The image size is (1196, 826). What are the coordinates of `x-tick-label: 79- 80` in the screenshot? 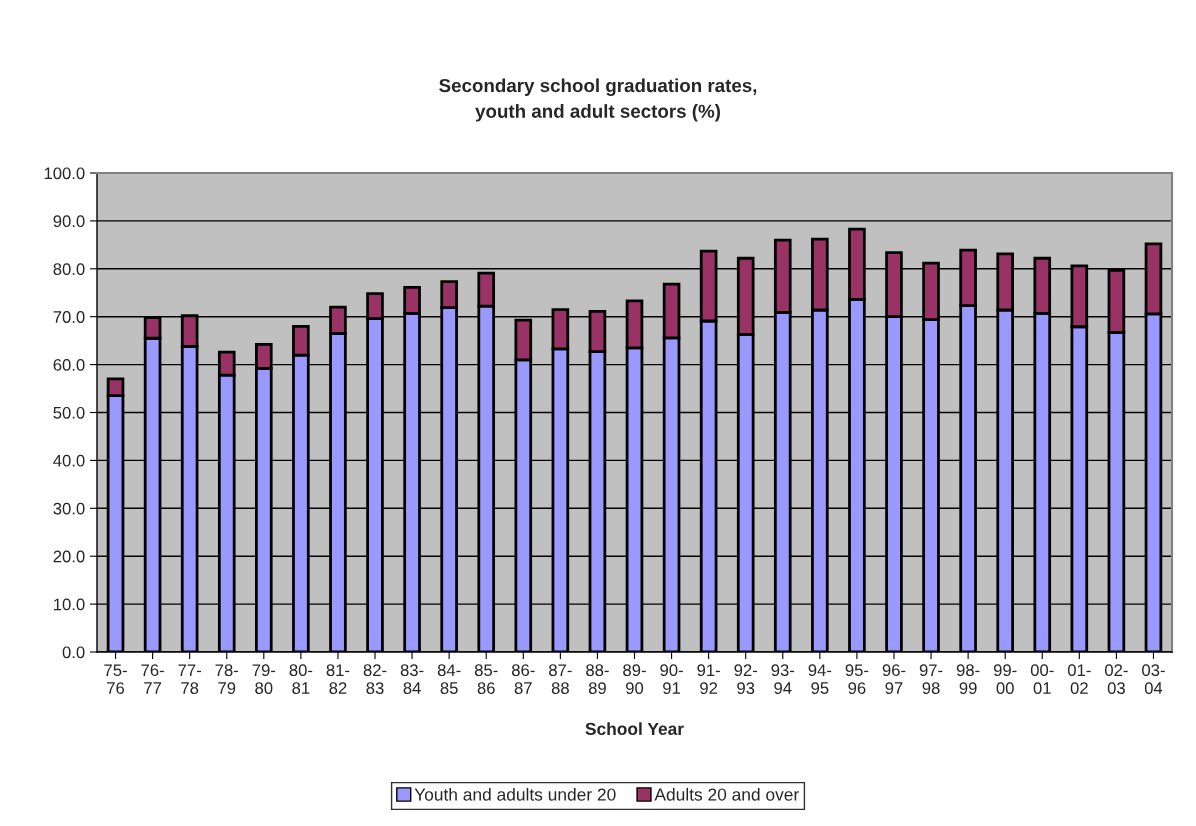 It's located at (264, 679).